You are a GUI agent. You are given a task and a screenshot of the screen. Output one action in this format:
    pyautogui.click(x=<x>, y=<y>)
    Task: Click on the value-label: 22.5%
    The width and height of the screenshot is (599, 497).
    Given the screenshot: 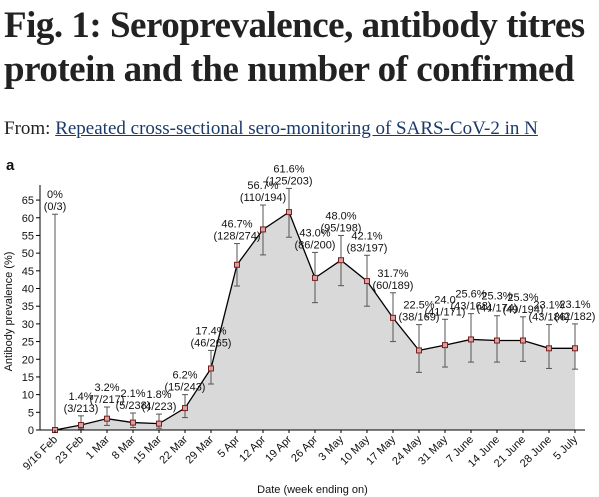 What is the action you would take?
    pyautogui.click(x=418, y=306)
    